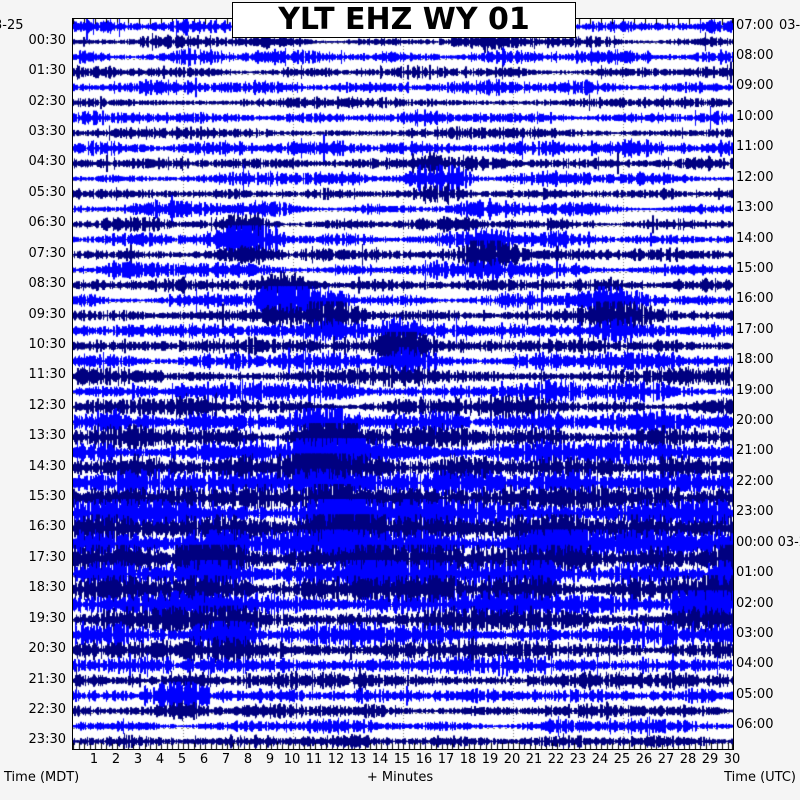 Image resolution: width=800 pixels, height=800 pixels. I want to click on right-time-label: 09:00, so click(755, 86).